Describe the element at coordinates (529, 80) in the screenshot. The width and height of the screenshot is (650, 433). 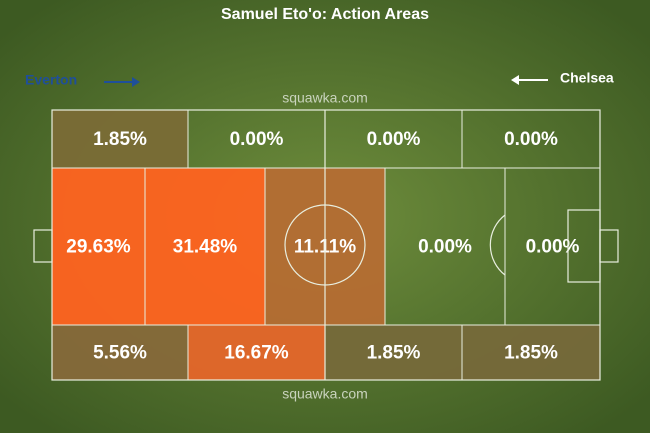
I see `right-arrow` at that location.